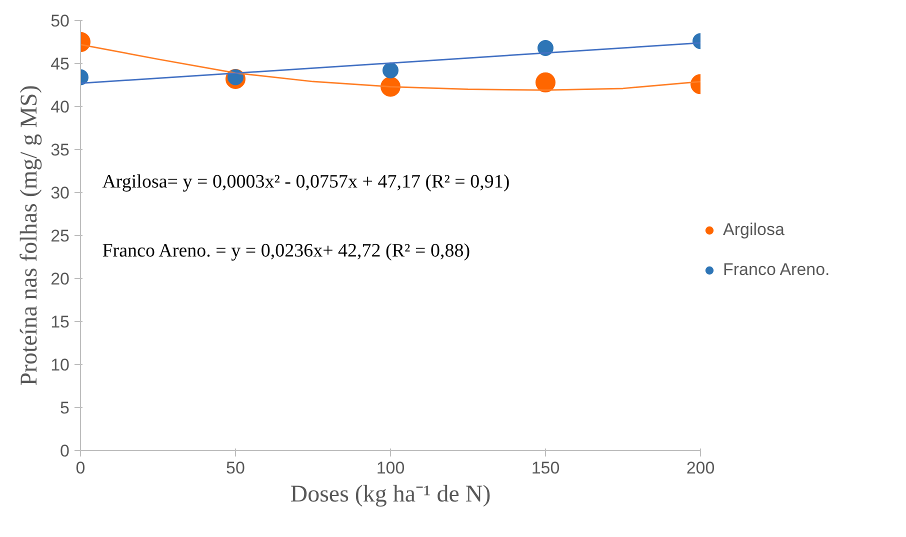  Describe the element at coordinates (65, 451) in the screenshot. I see `y-tick-label: 0` at that location.